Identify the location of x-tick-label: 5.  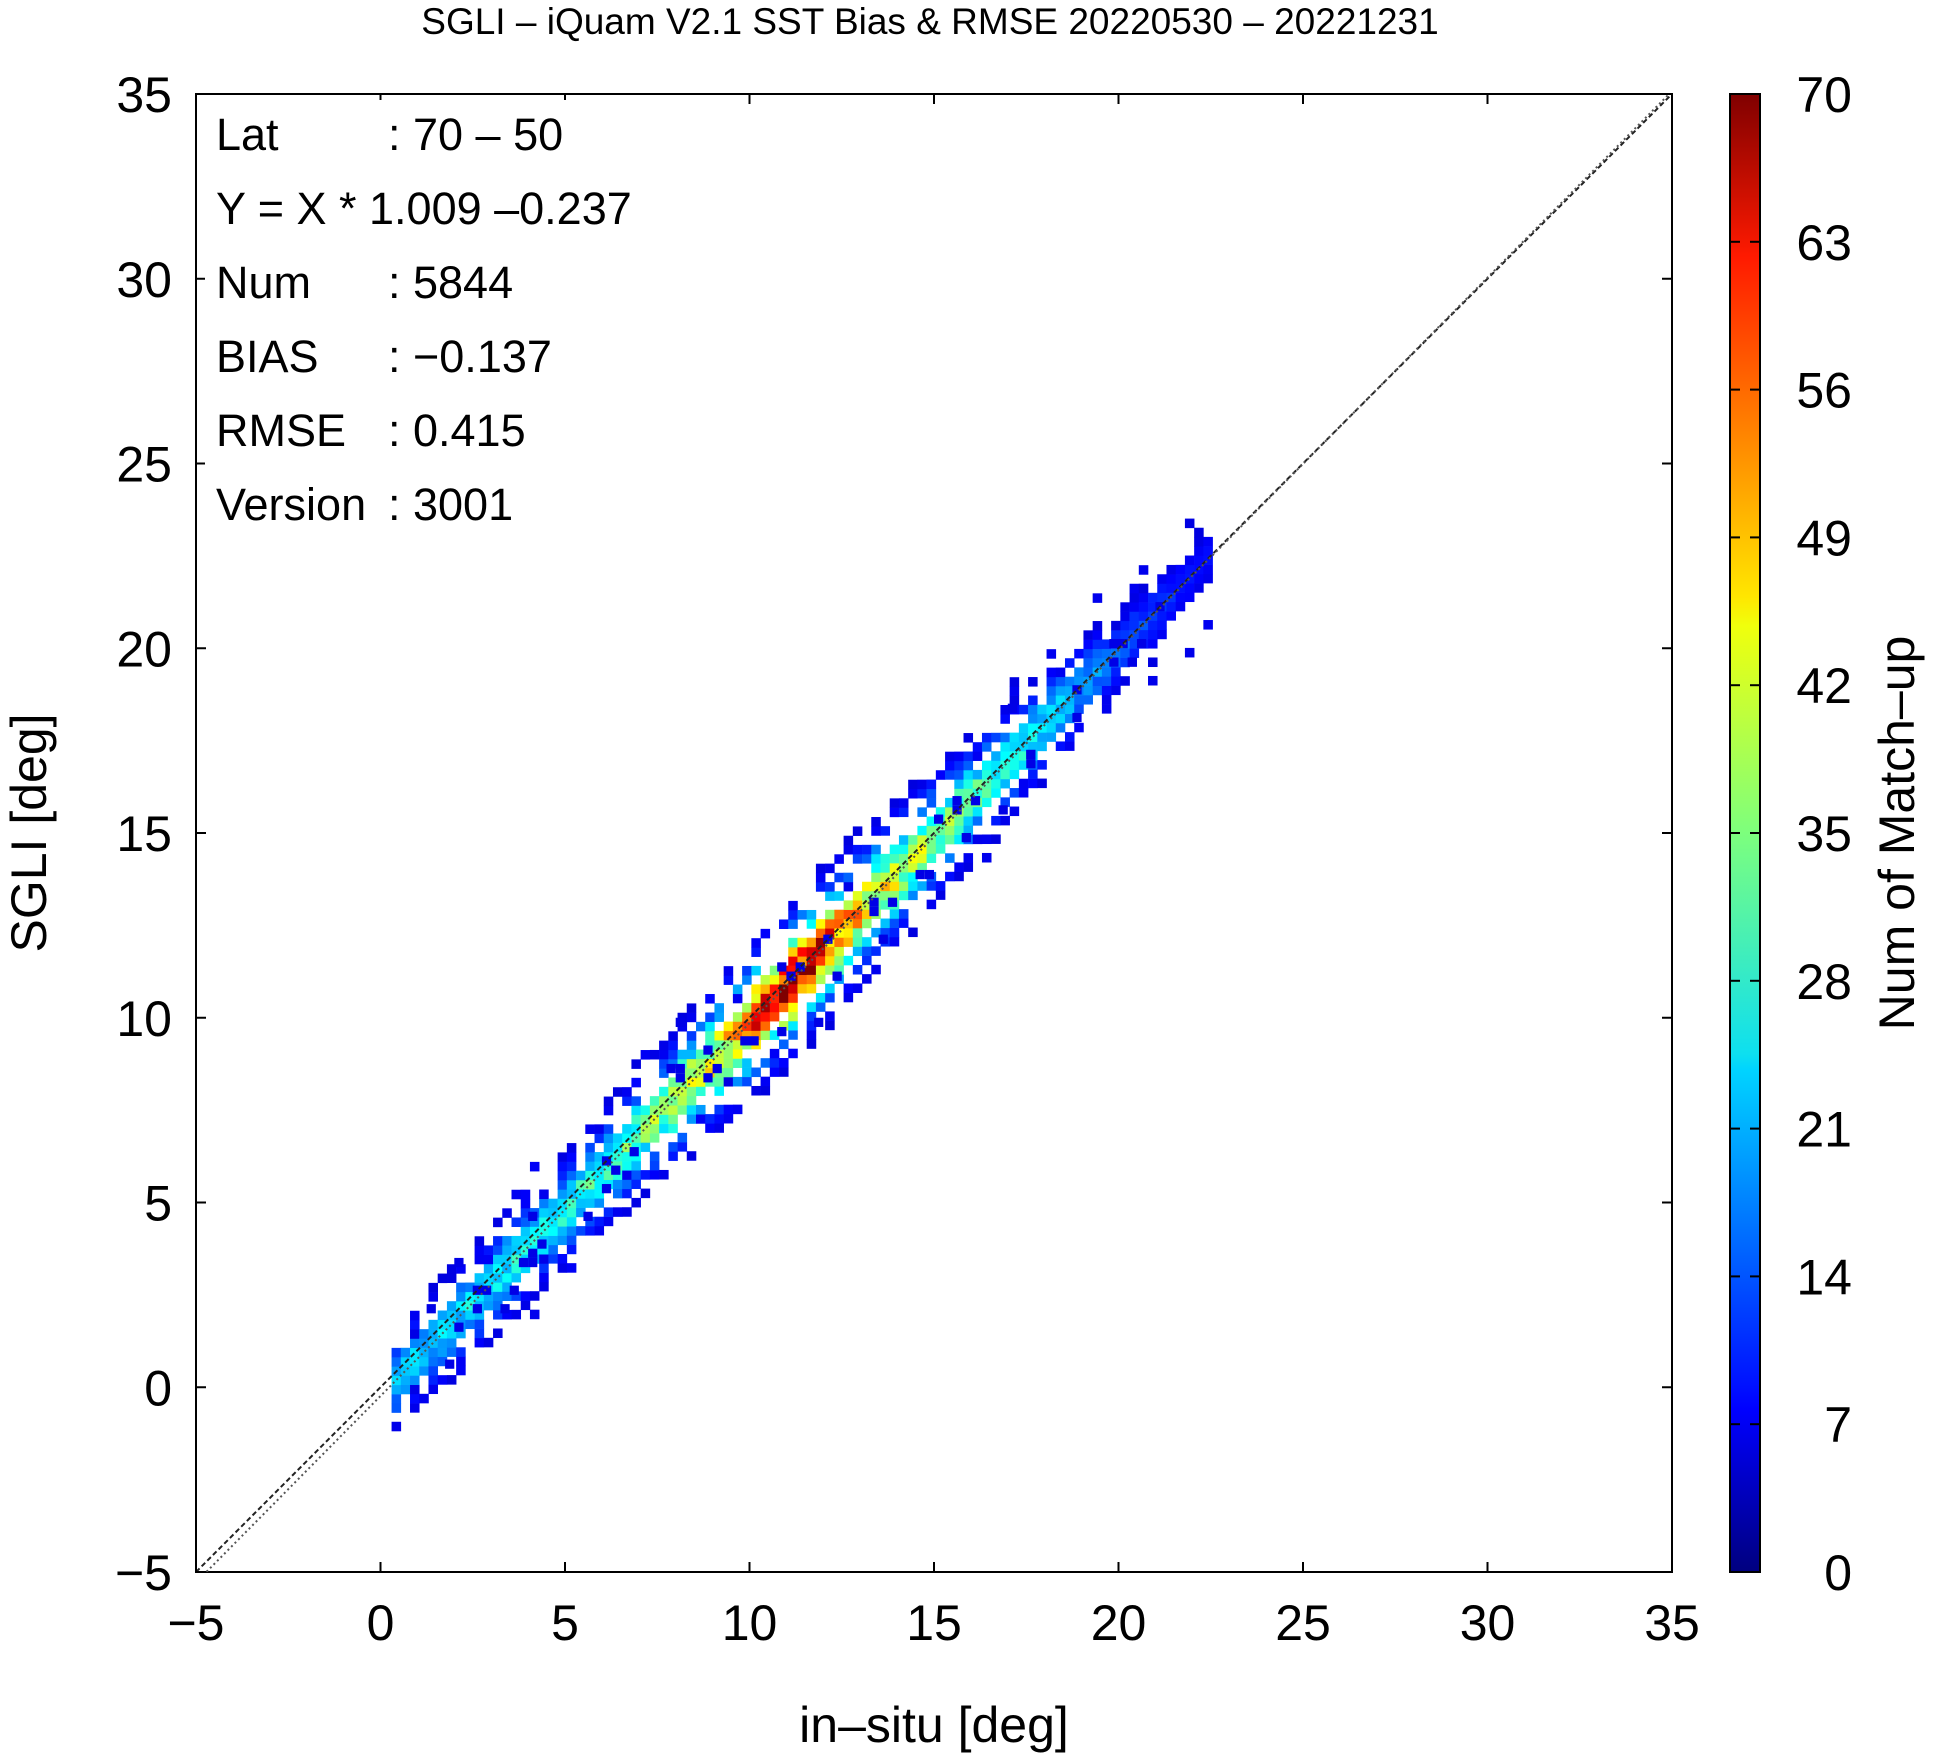
(565, 1623).